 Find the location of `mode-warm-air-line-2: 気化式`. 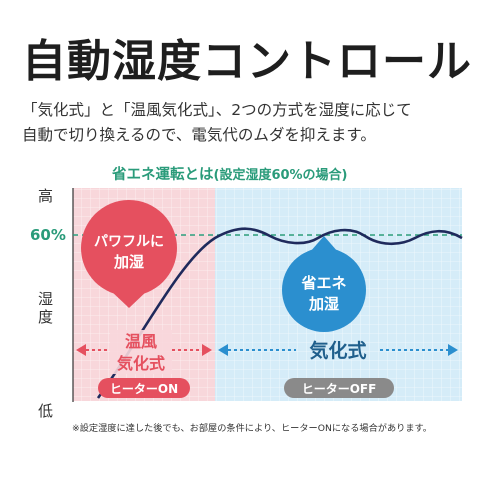

mode-warm-air-line-2: 気化式 is located at coordinates (141, 363).